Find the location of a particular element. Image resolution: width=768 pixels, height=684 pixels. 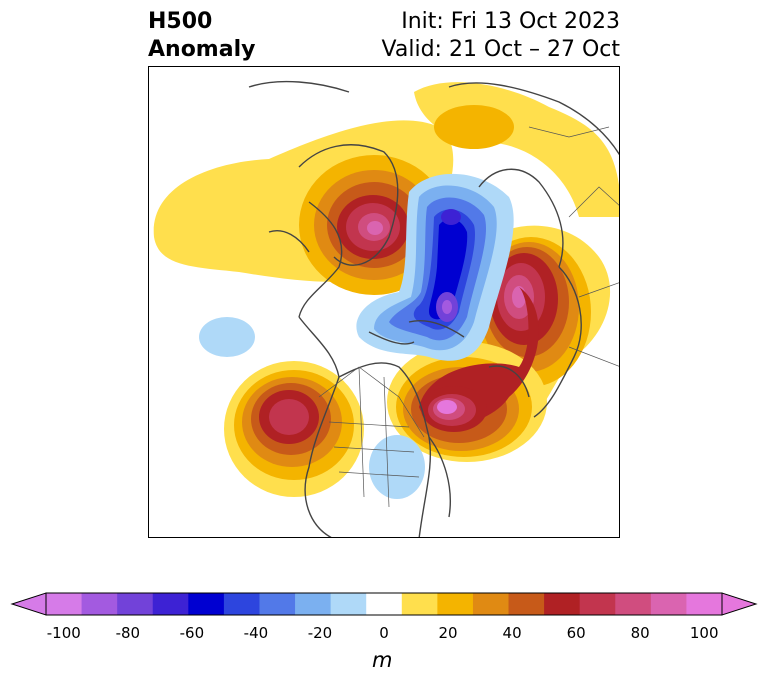

colorbar is located at coordinates (384, 604).